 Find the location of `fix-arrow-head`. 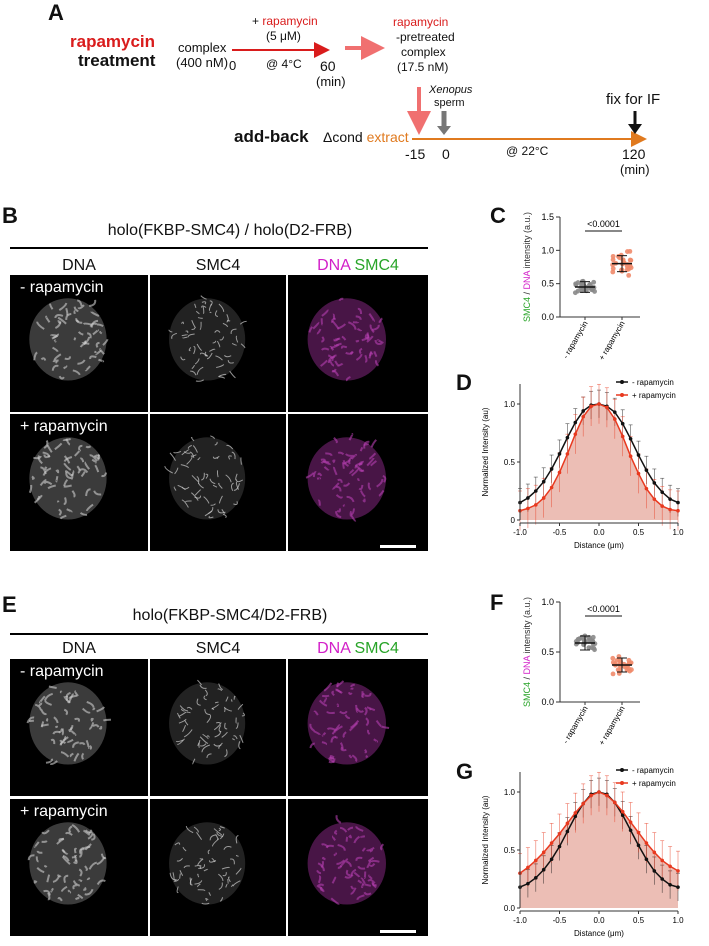

fix-arrow-head is located at coordinates (635, 129).